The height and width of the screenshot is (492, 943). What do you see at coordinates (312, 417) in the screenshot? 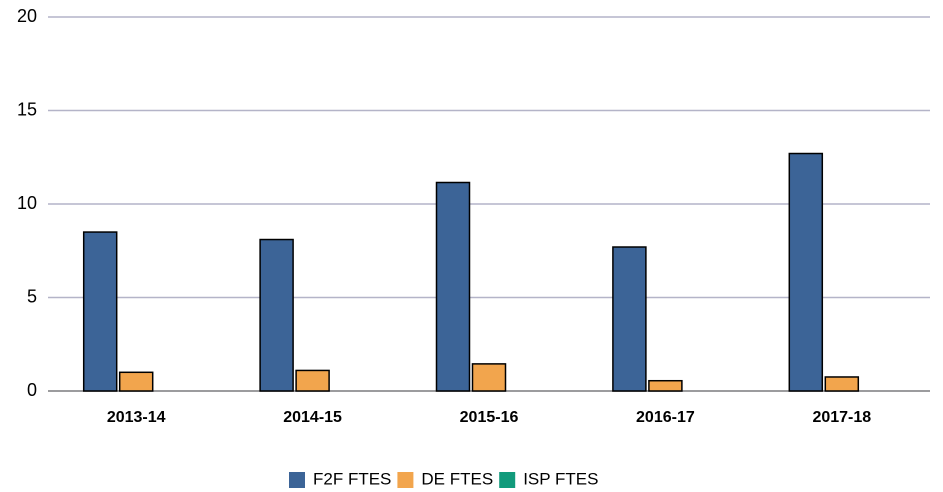
I see `x-tick-label: 2014-15` at bounding box center [312, 417].